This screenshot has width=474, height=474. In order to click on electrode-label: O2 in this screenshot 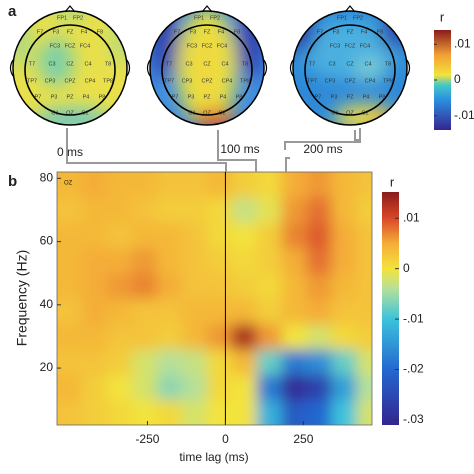, I will do `click(84, 113)`.